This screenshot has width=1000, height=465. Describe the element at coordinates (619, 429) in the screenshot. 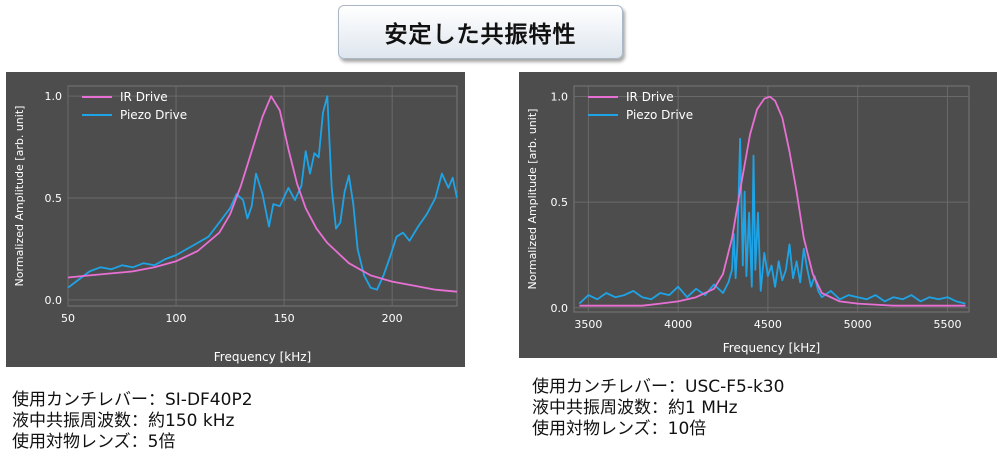

I see `right-objective-line: 使用対物レンズ：10倍` at that location.